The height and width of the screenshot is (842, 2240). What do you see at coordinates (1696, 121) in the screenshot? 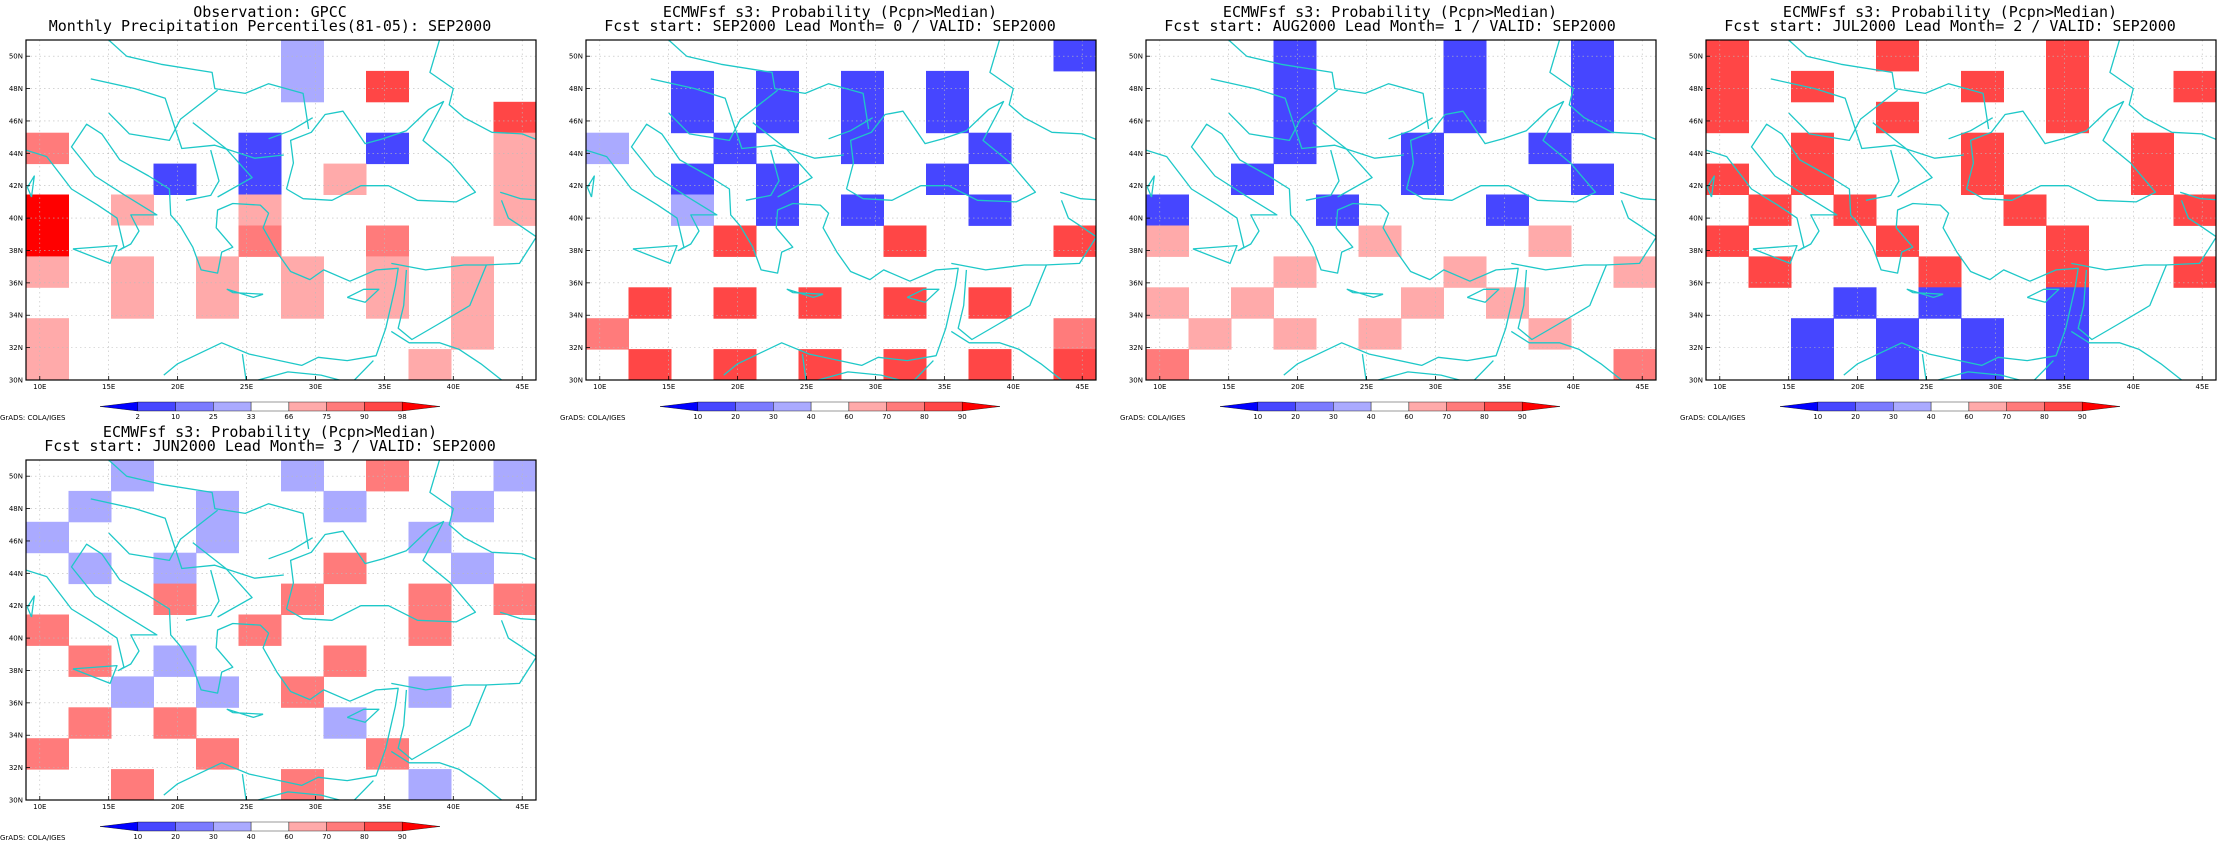
I see `lat-tick-label: 46N` at bounding box center [1696, 121].